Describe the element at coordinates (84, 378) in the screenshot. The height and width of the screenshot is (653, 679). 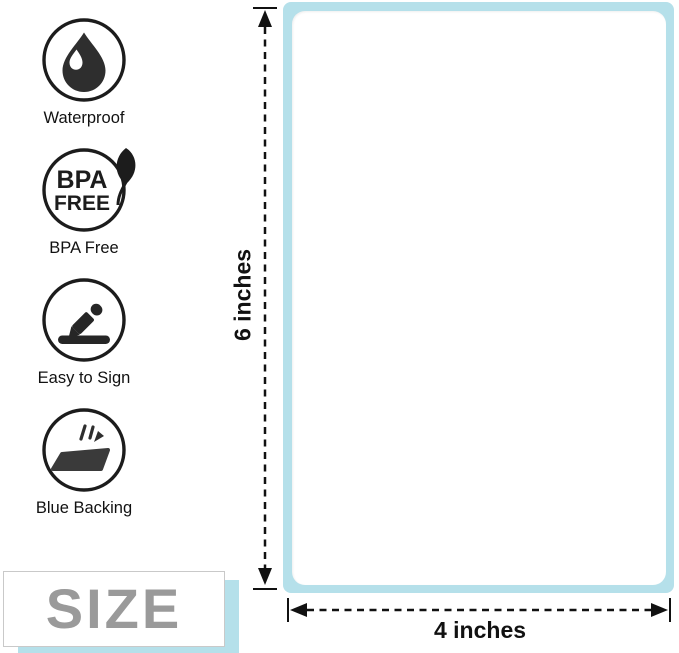
I see `feature-label-easy-to-sign: Easy to Sign` at that location.